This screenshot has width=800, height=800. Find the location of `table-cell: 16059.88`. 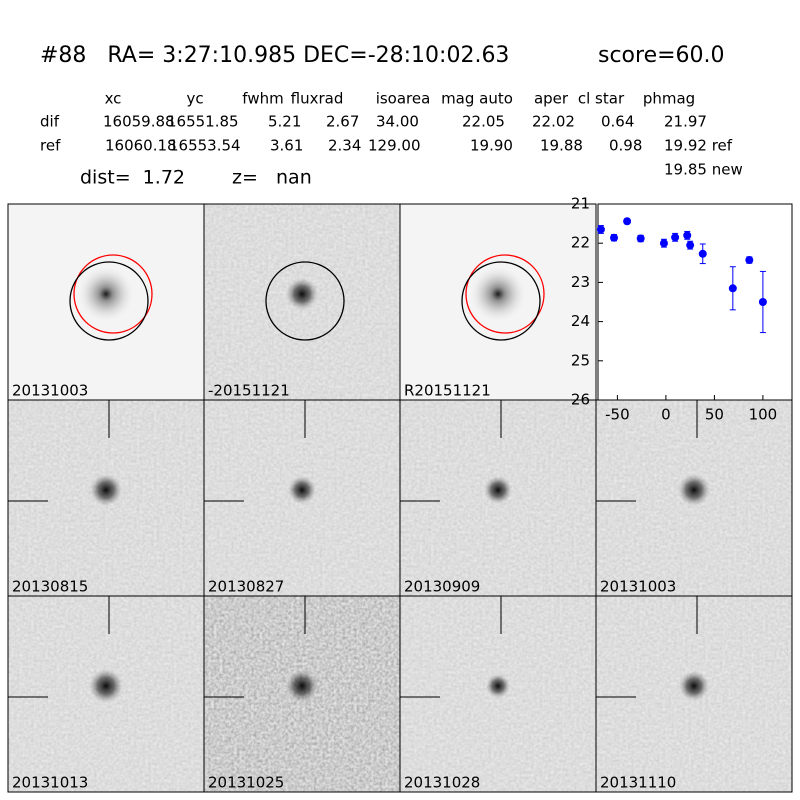

table-cell: 16059.88 is located at coordinates (139, 122).